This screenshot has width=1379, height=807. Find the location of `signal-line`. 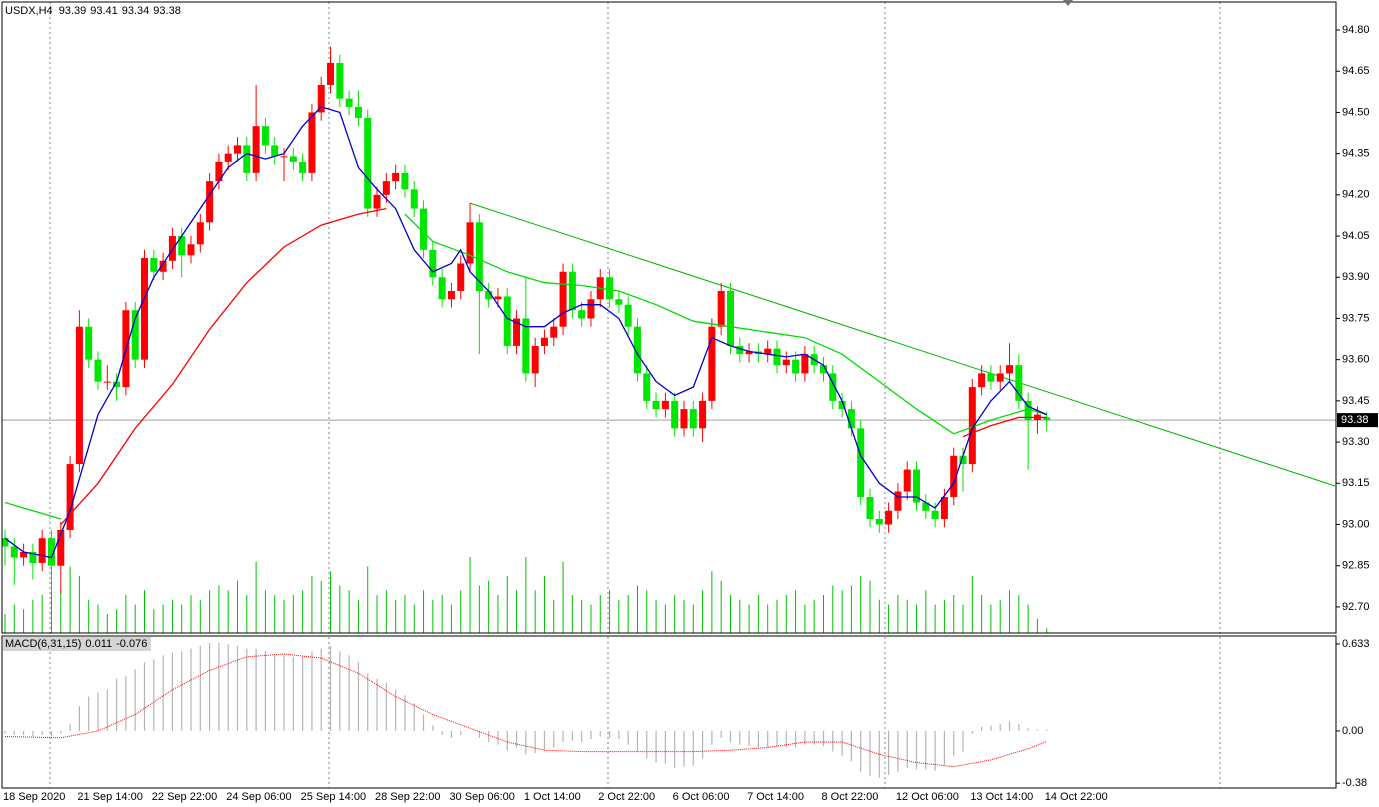

signal-line is located at coordinates (525, 710).